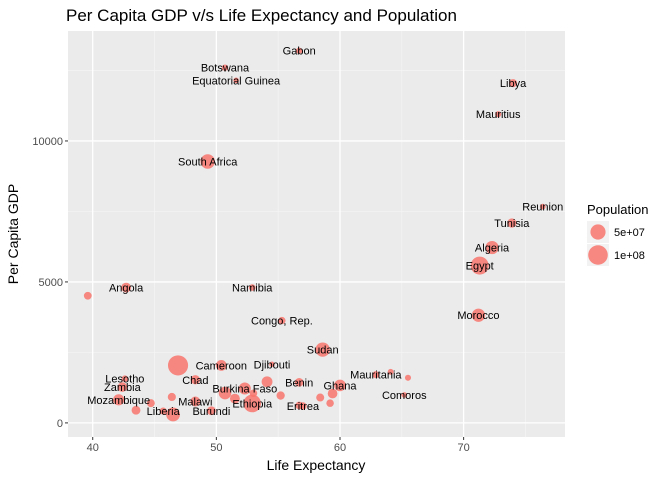 The image size is (672, 480). What do you see at coordinates (47, 142) in the screenshot?
I see `y-tick-label: 10000` at bounding box center [47, 142].